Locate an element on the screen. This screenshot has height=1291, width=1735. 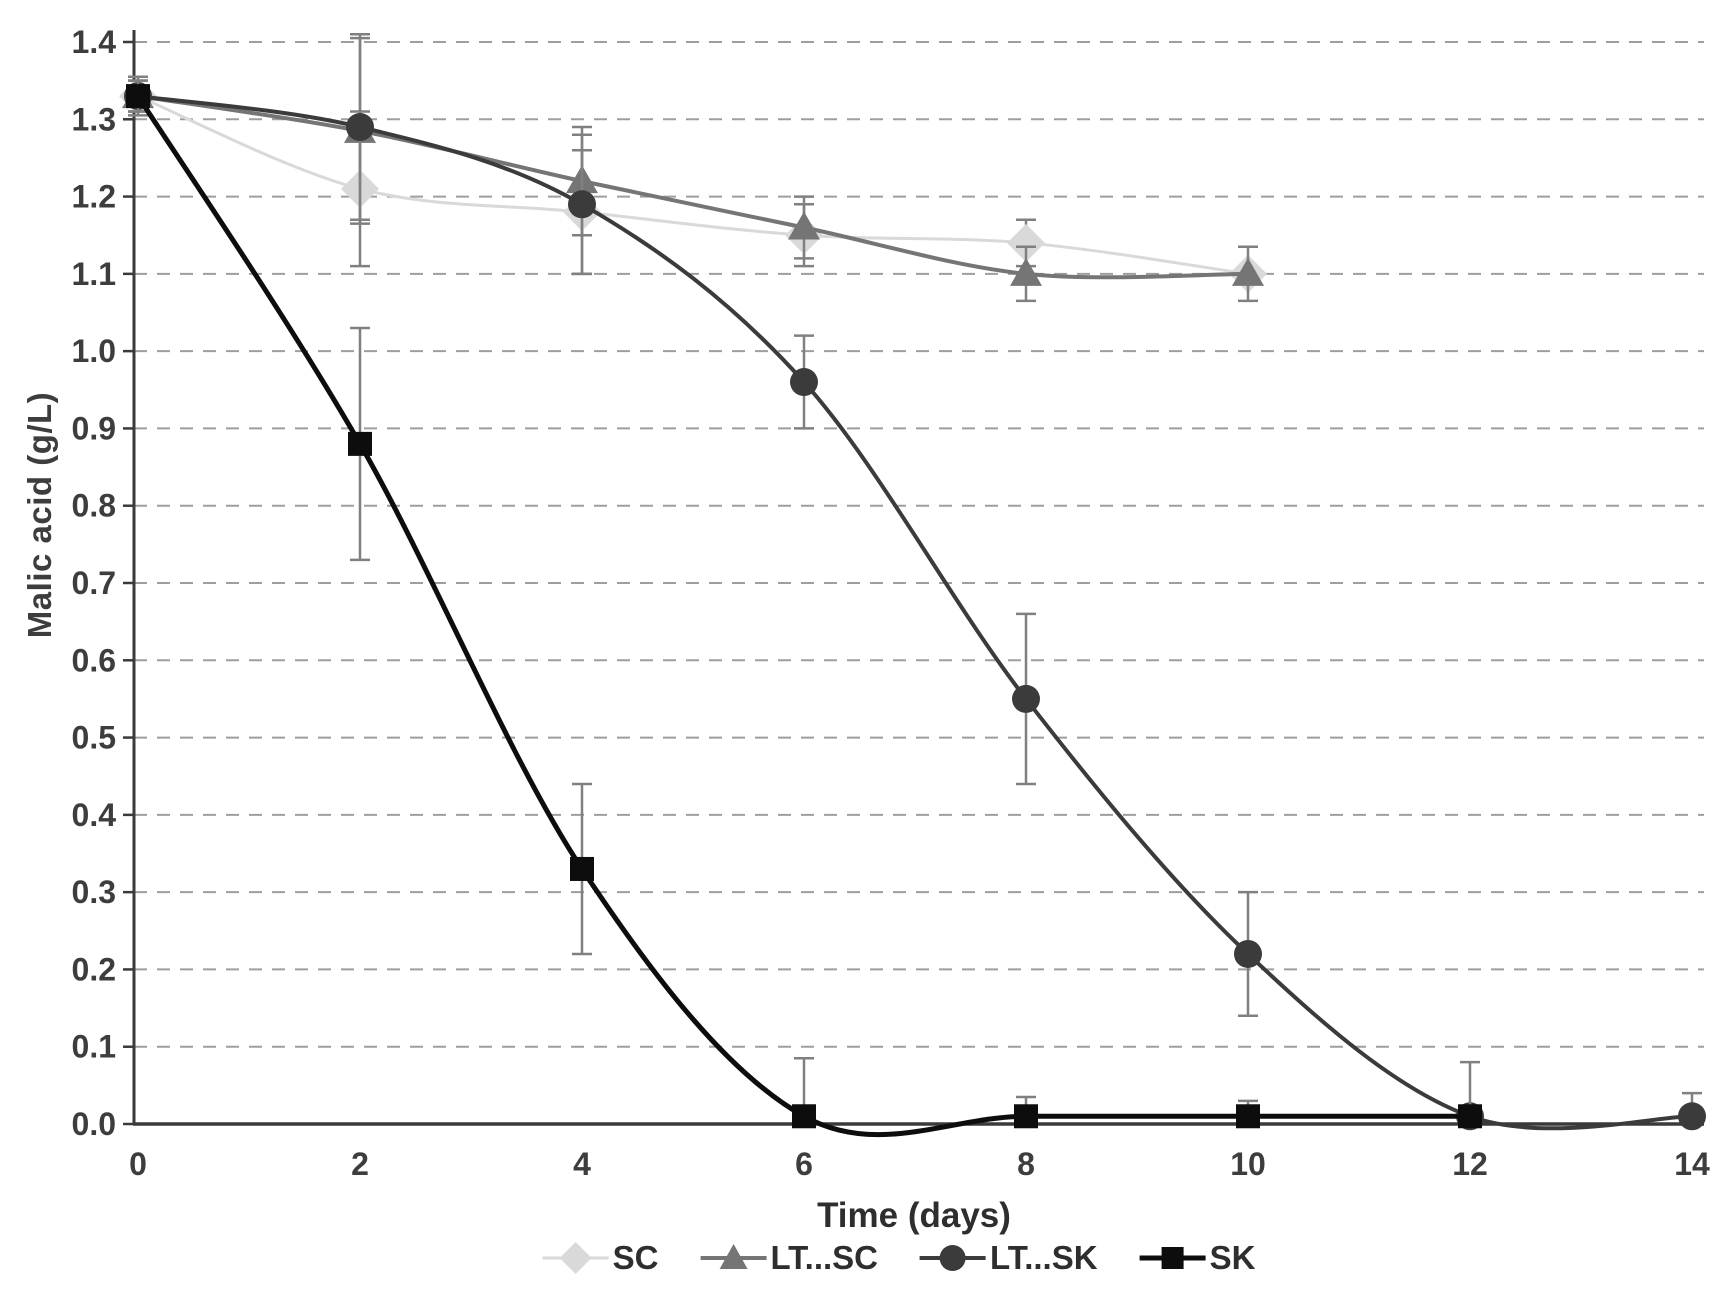
x-tick-label: 2 is located at coordinates (360, 1164).